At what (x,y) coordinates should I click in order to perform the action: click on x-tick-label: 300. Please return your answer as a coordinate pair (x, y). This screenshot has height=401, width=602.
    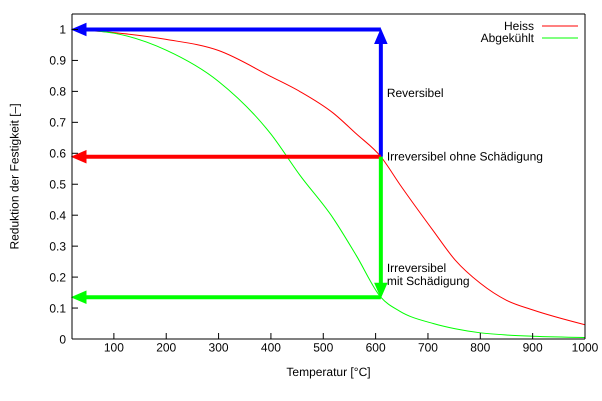
    Looking at the image, I should click on (218, 347).